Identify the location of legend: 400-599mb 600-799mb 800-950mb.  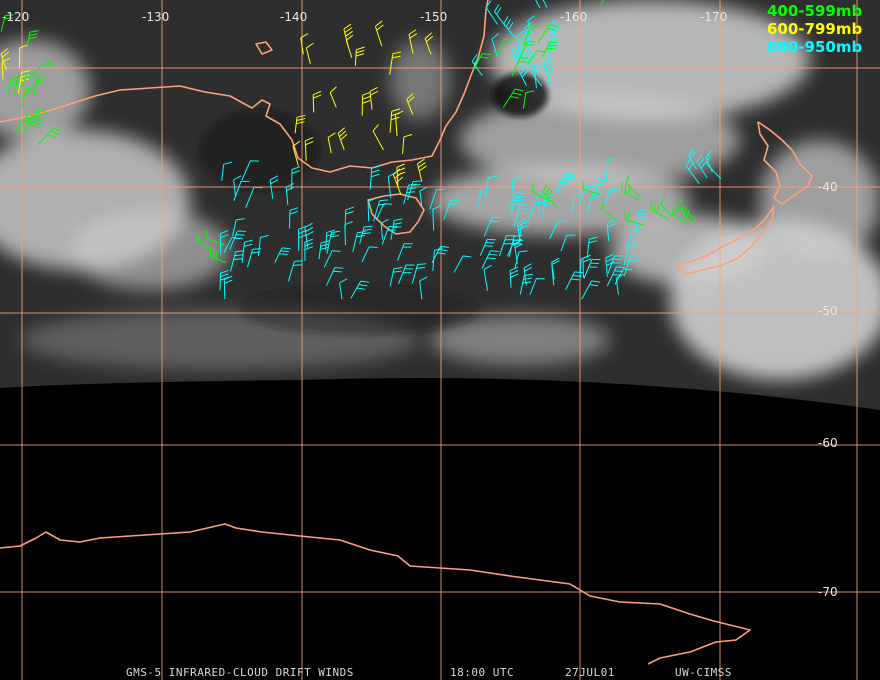
(814, 29).